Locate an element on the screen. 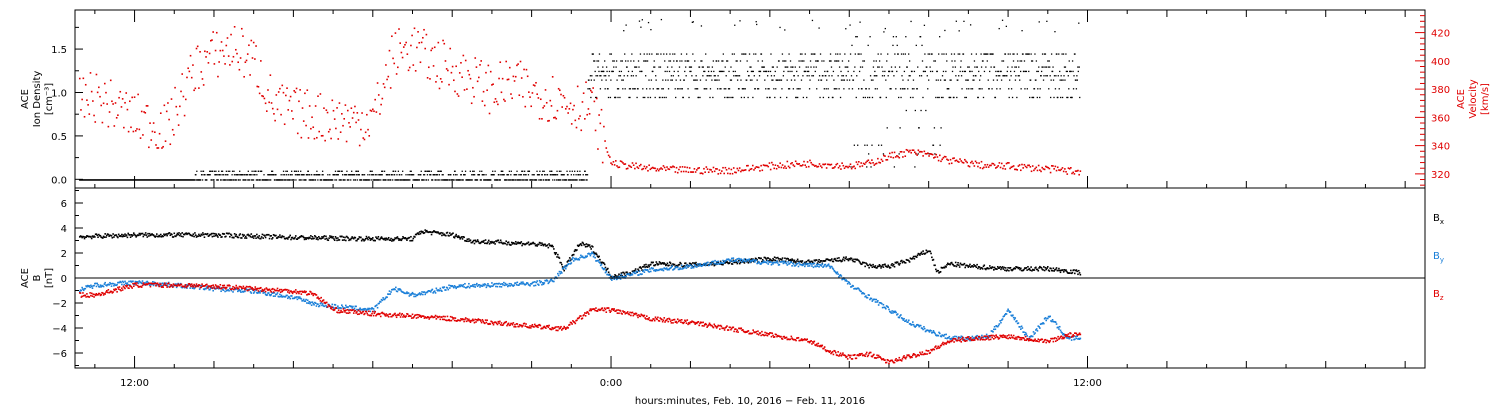 This screenshot has width=1500, height=410. bottom-ytick-label: 6 is located at coordinates (64, 204).